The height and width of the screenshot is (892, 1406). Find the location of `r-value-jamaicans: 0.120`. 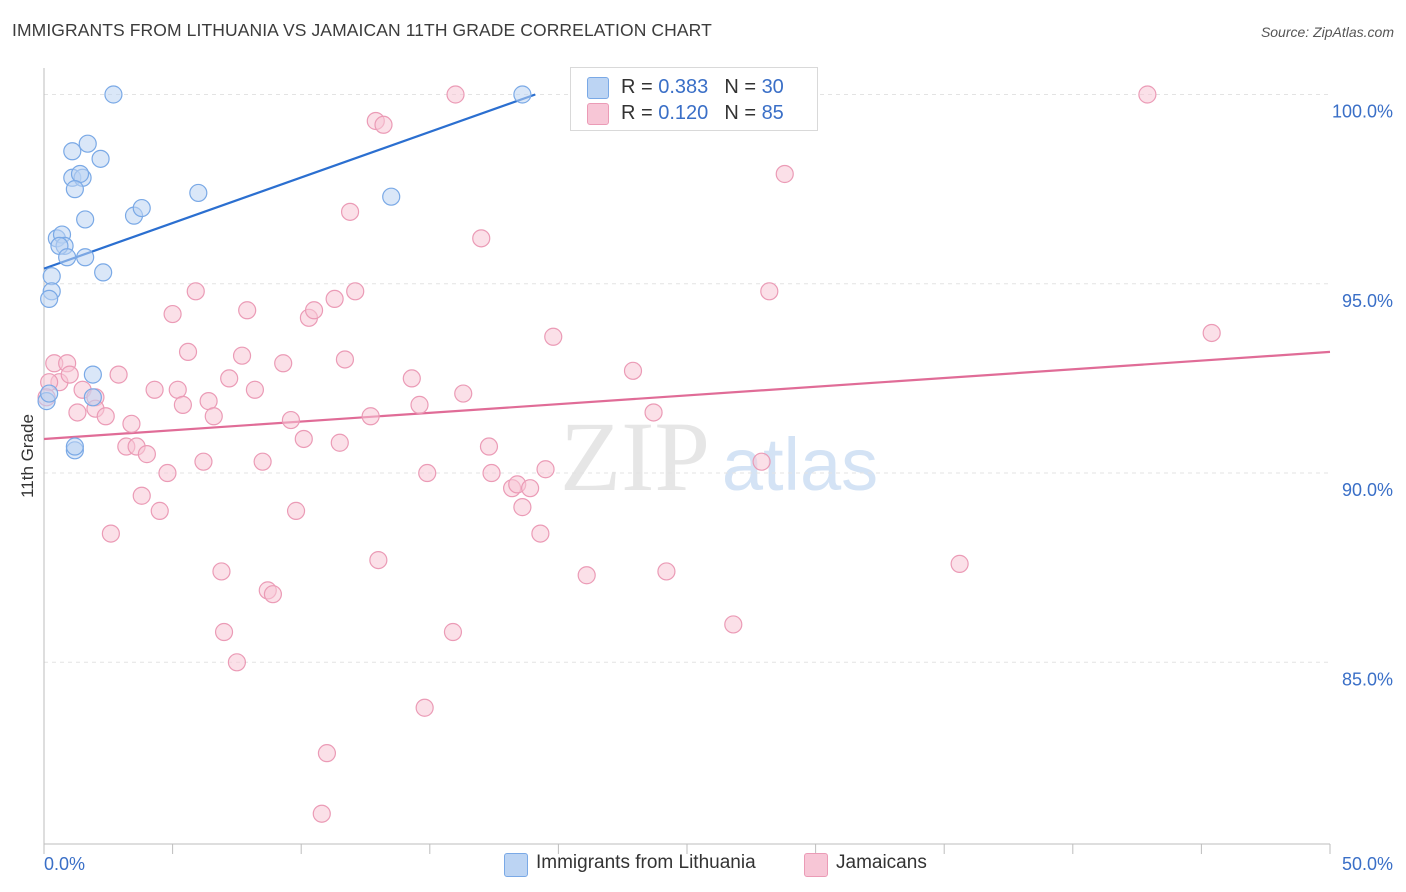

r-value-jamaicans: 0.120 is located at coordinates (683, 113).